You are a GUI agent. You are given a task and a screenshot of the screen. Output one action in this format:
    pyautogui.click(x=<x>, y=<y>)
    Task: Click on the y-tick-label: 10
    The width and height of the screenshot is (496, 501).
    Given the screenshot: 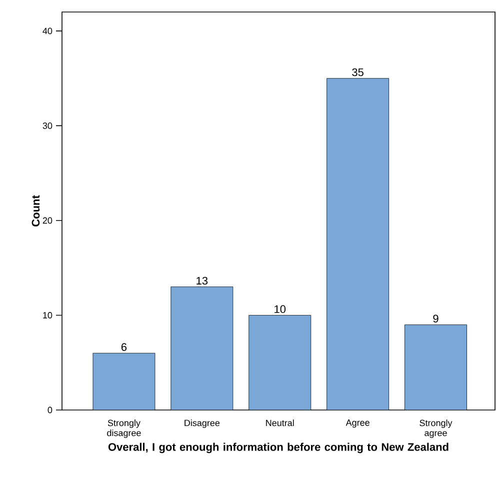 What is the action you would take?
    pyautogui.click(x=47, y=315)
    